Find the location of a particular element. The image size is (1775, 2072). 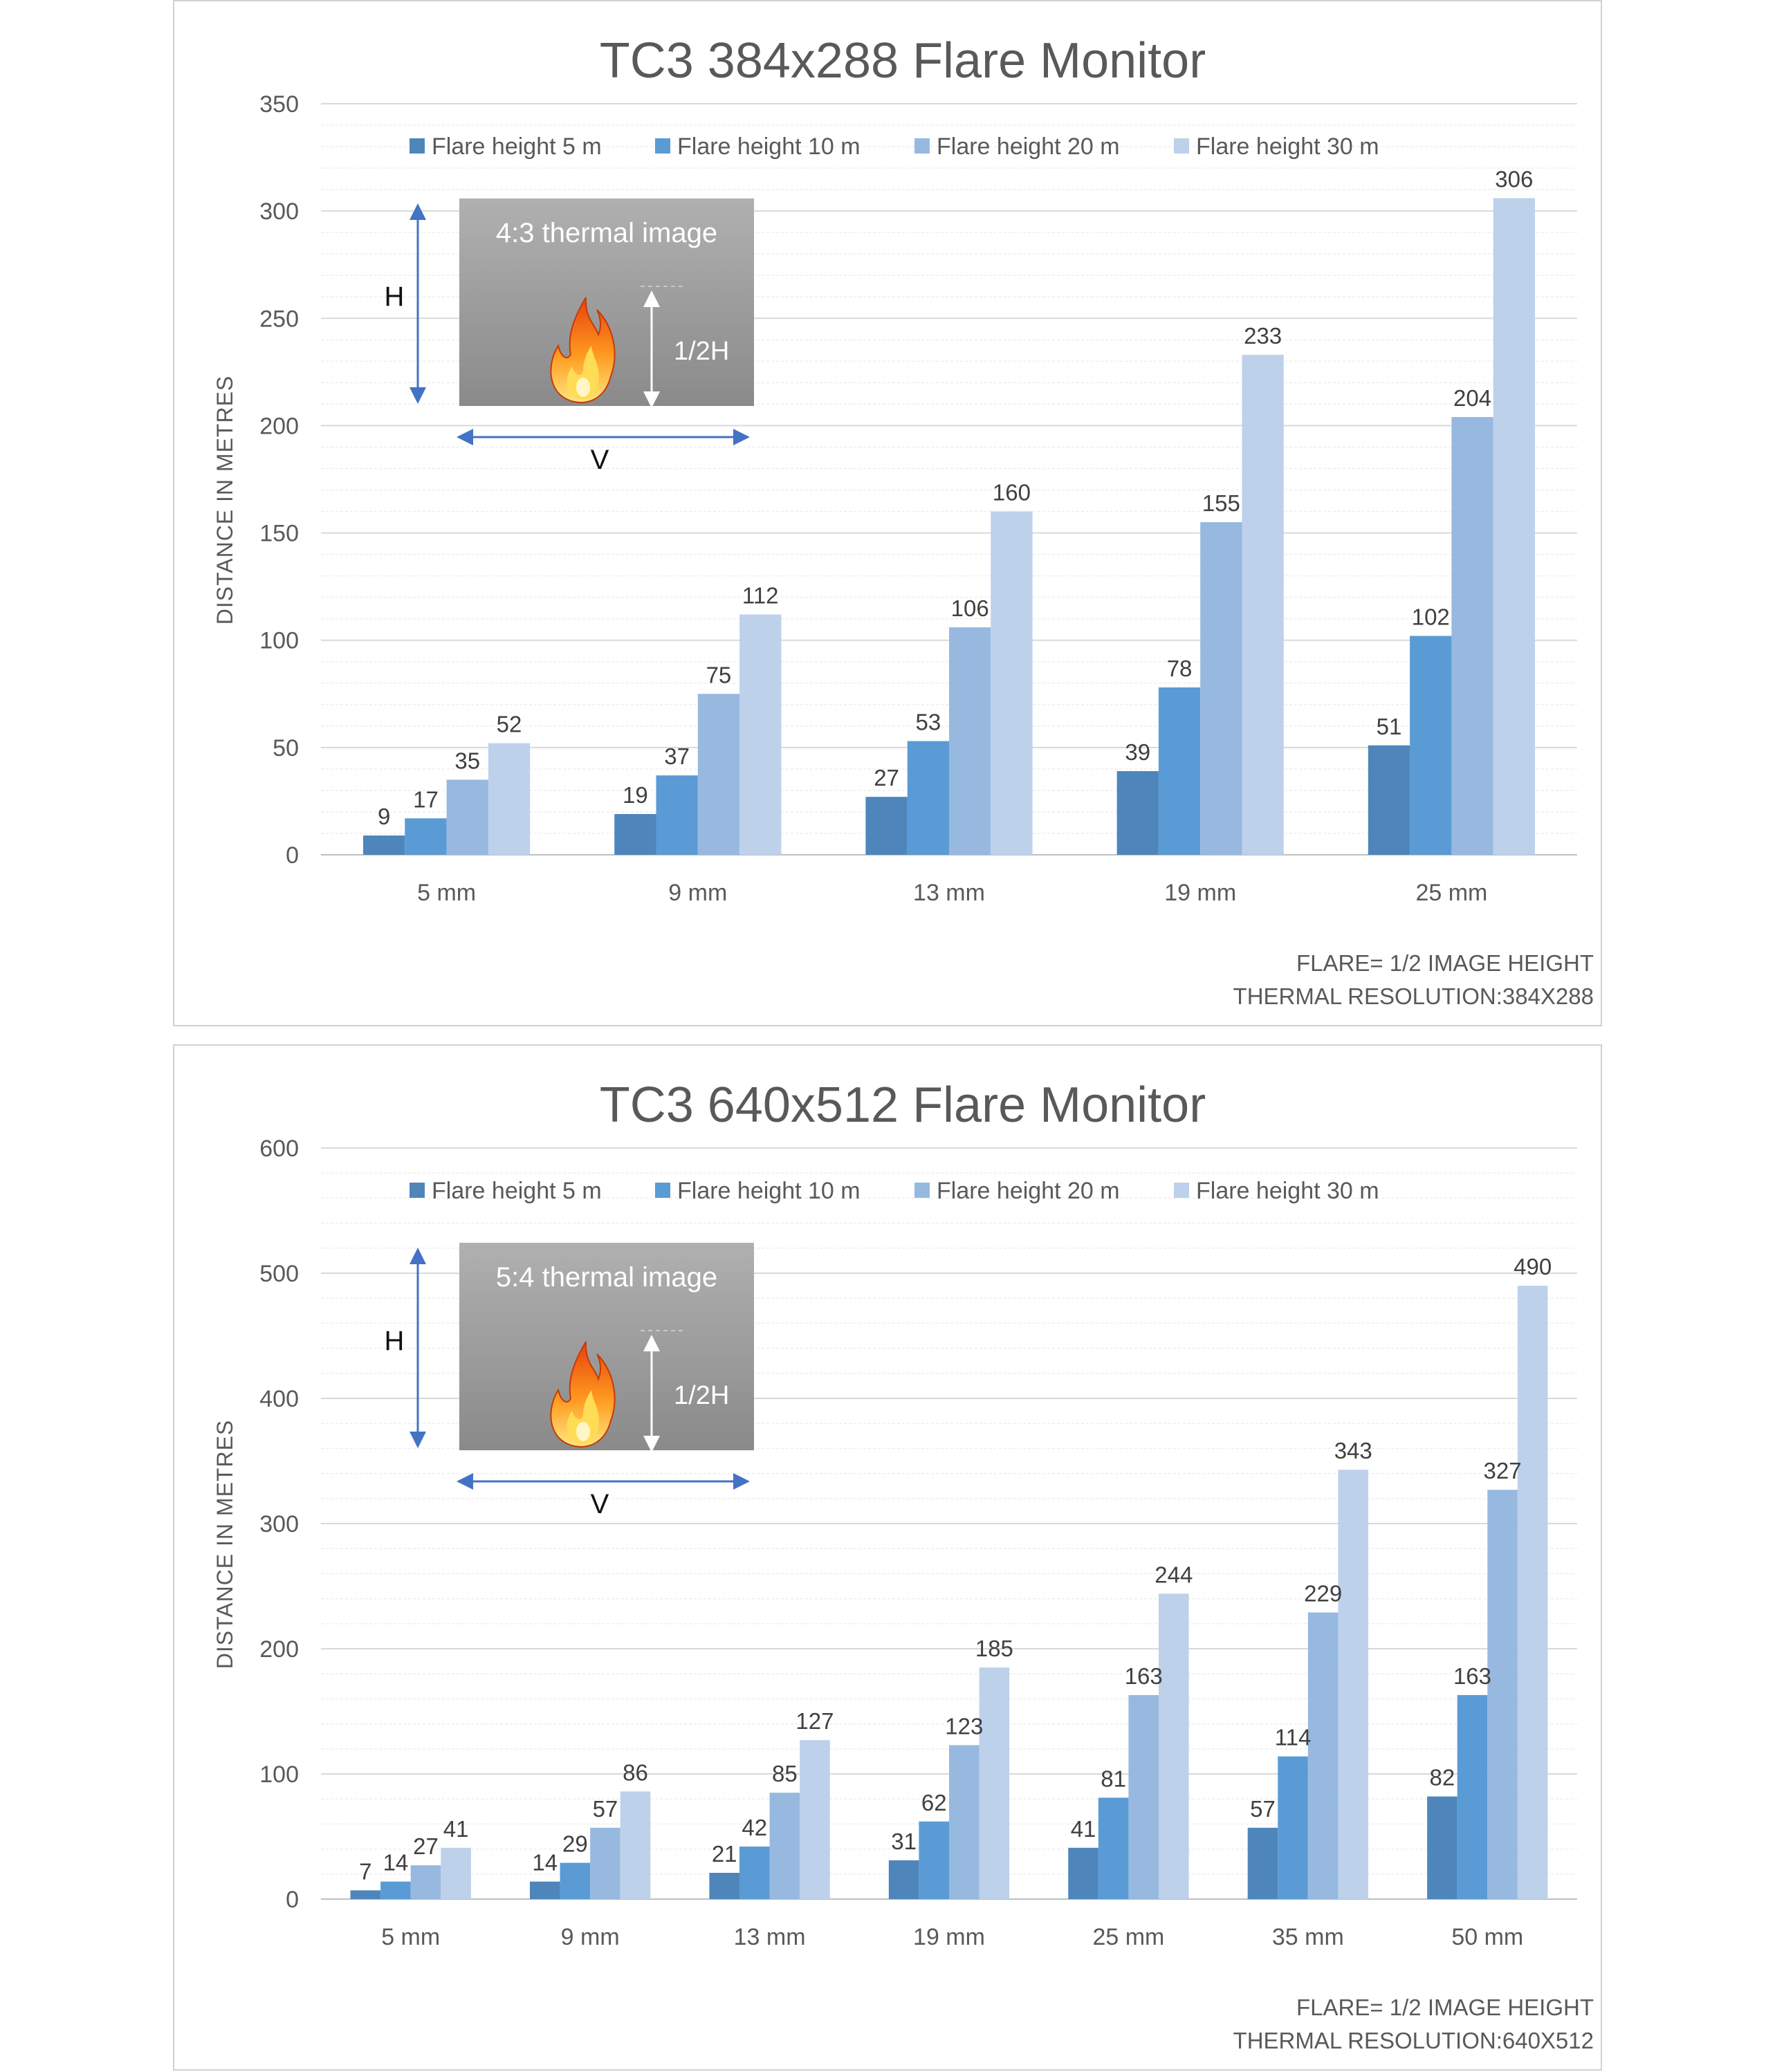

data-label: 106 is located at coordinates (970, 608).